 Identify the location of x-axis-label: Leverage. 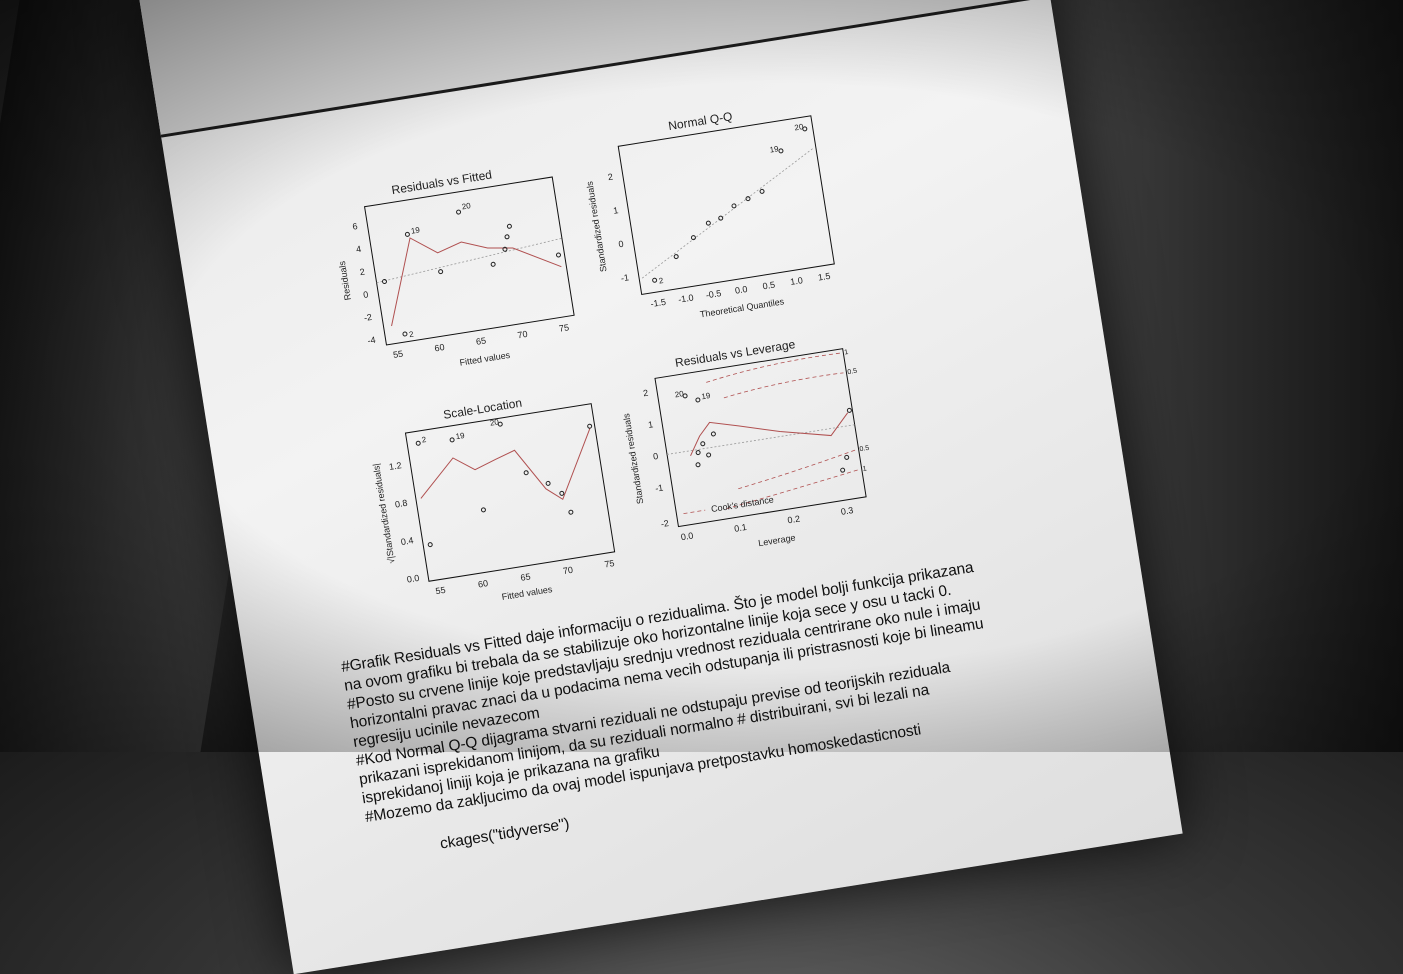
(777, 540).